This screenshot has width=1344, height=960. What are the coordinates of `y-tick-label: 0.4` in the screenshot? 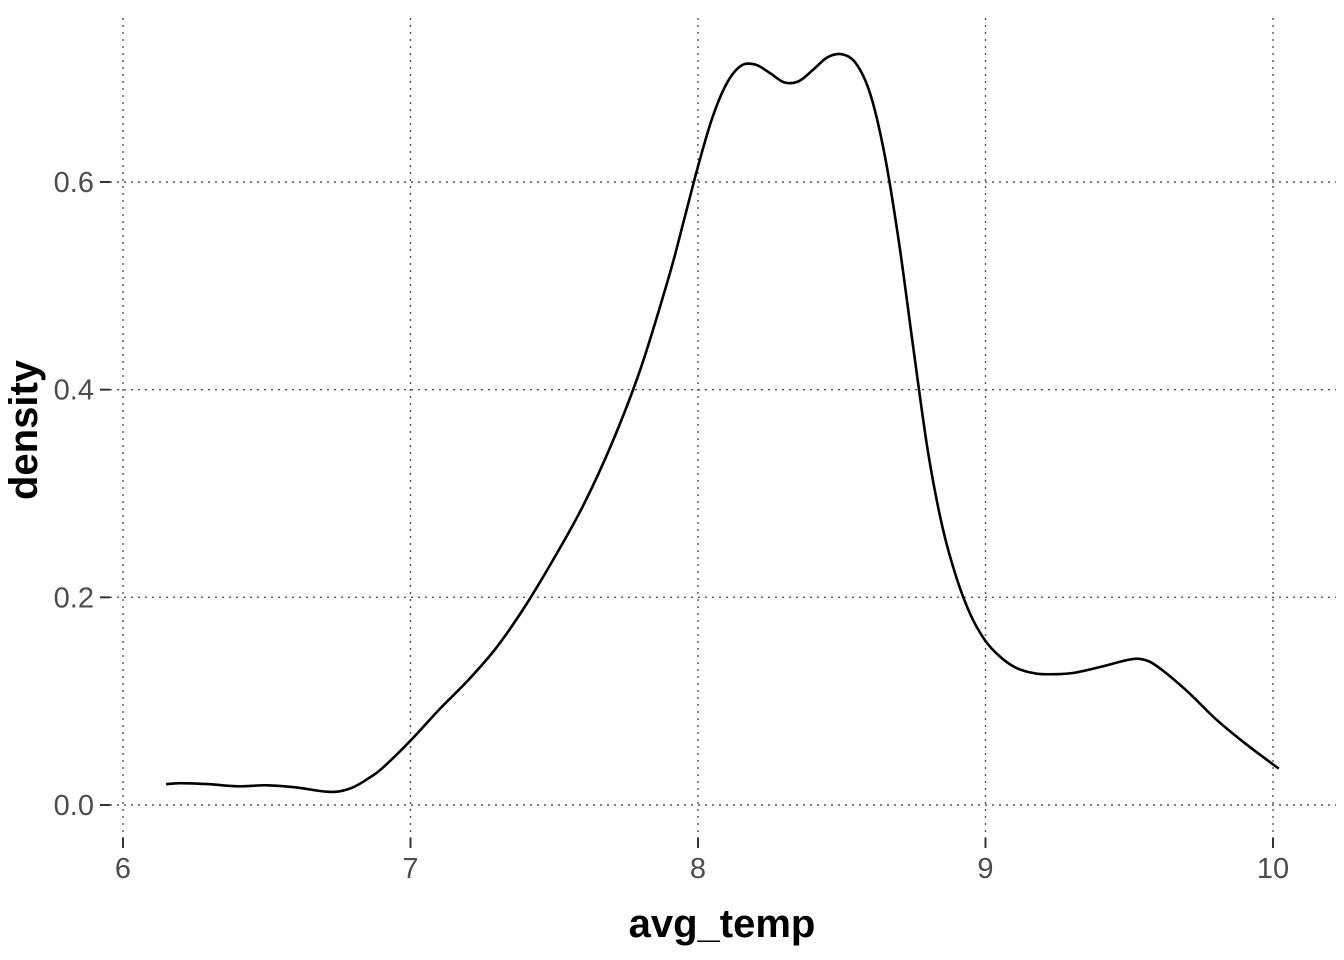 It's located at (74, 391).